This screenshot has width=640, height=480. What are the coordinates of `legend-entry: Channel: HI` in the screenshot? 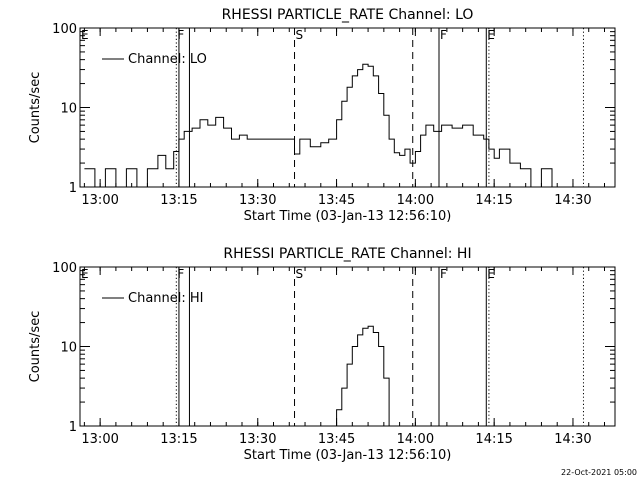 It's located at (166, 298).